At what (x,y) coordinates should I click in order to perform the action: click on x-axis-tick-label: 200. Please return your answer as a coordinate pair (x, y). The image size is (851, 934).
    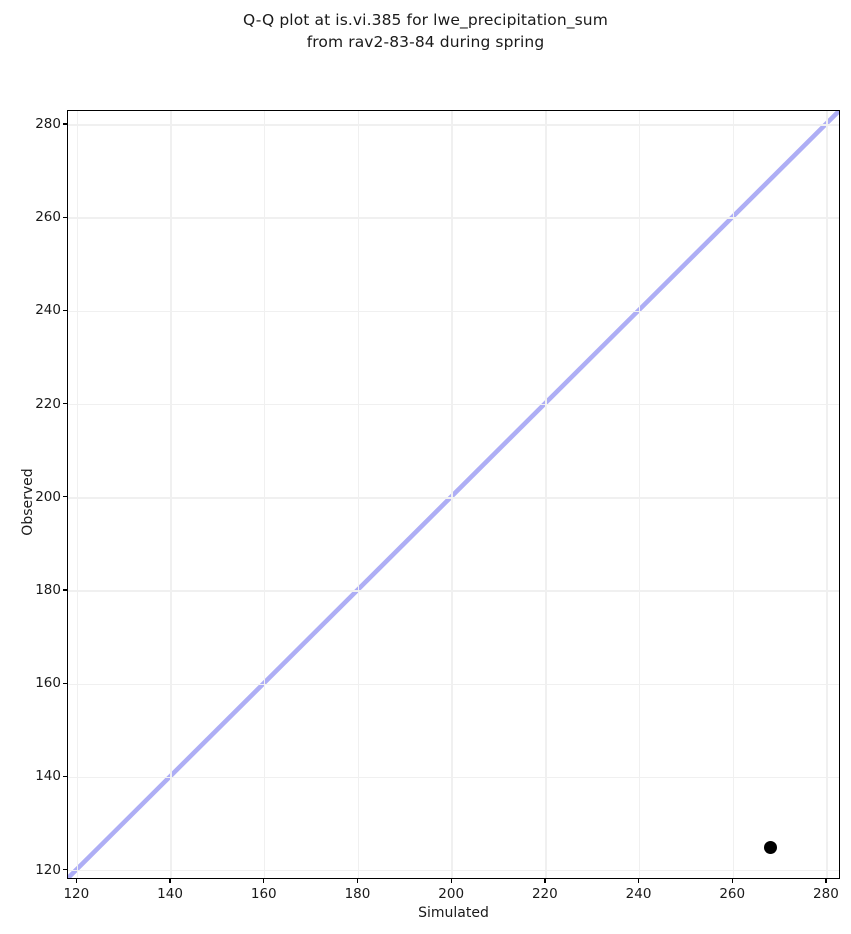
    Looking at the image, I should click on (451, 894).